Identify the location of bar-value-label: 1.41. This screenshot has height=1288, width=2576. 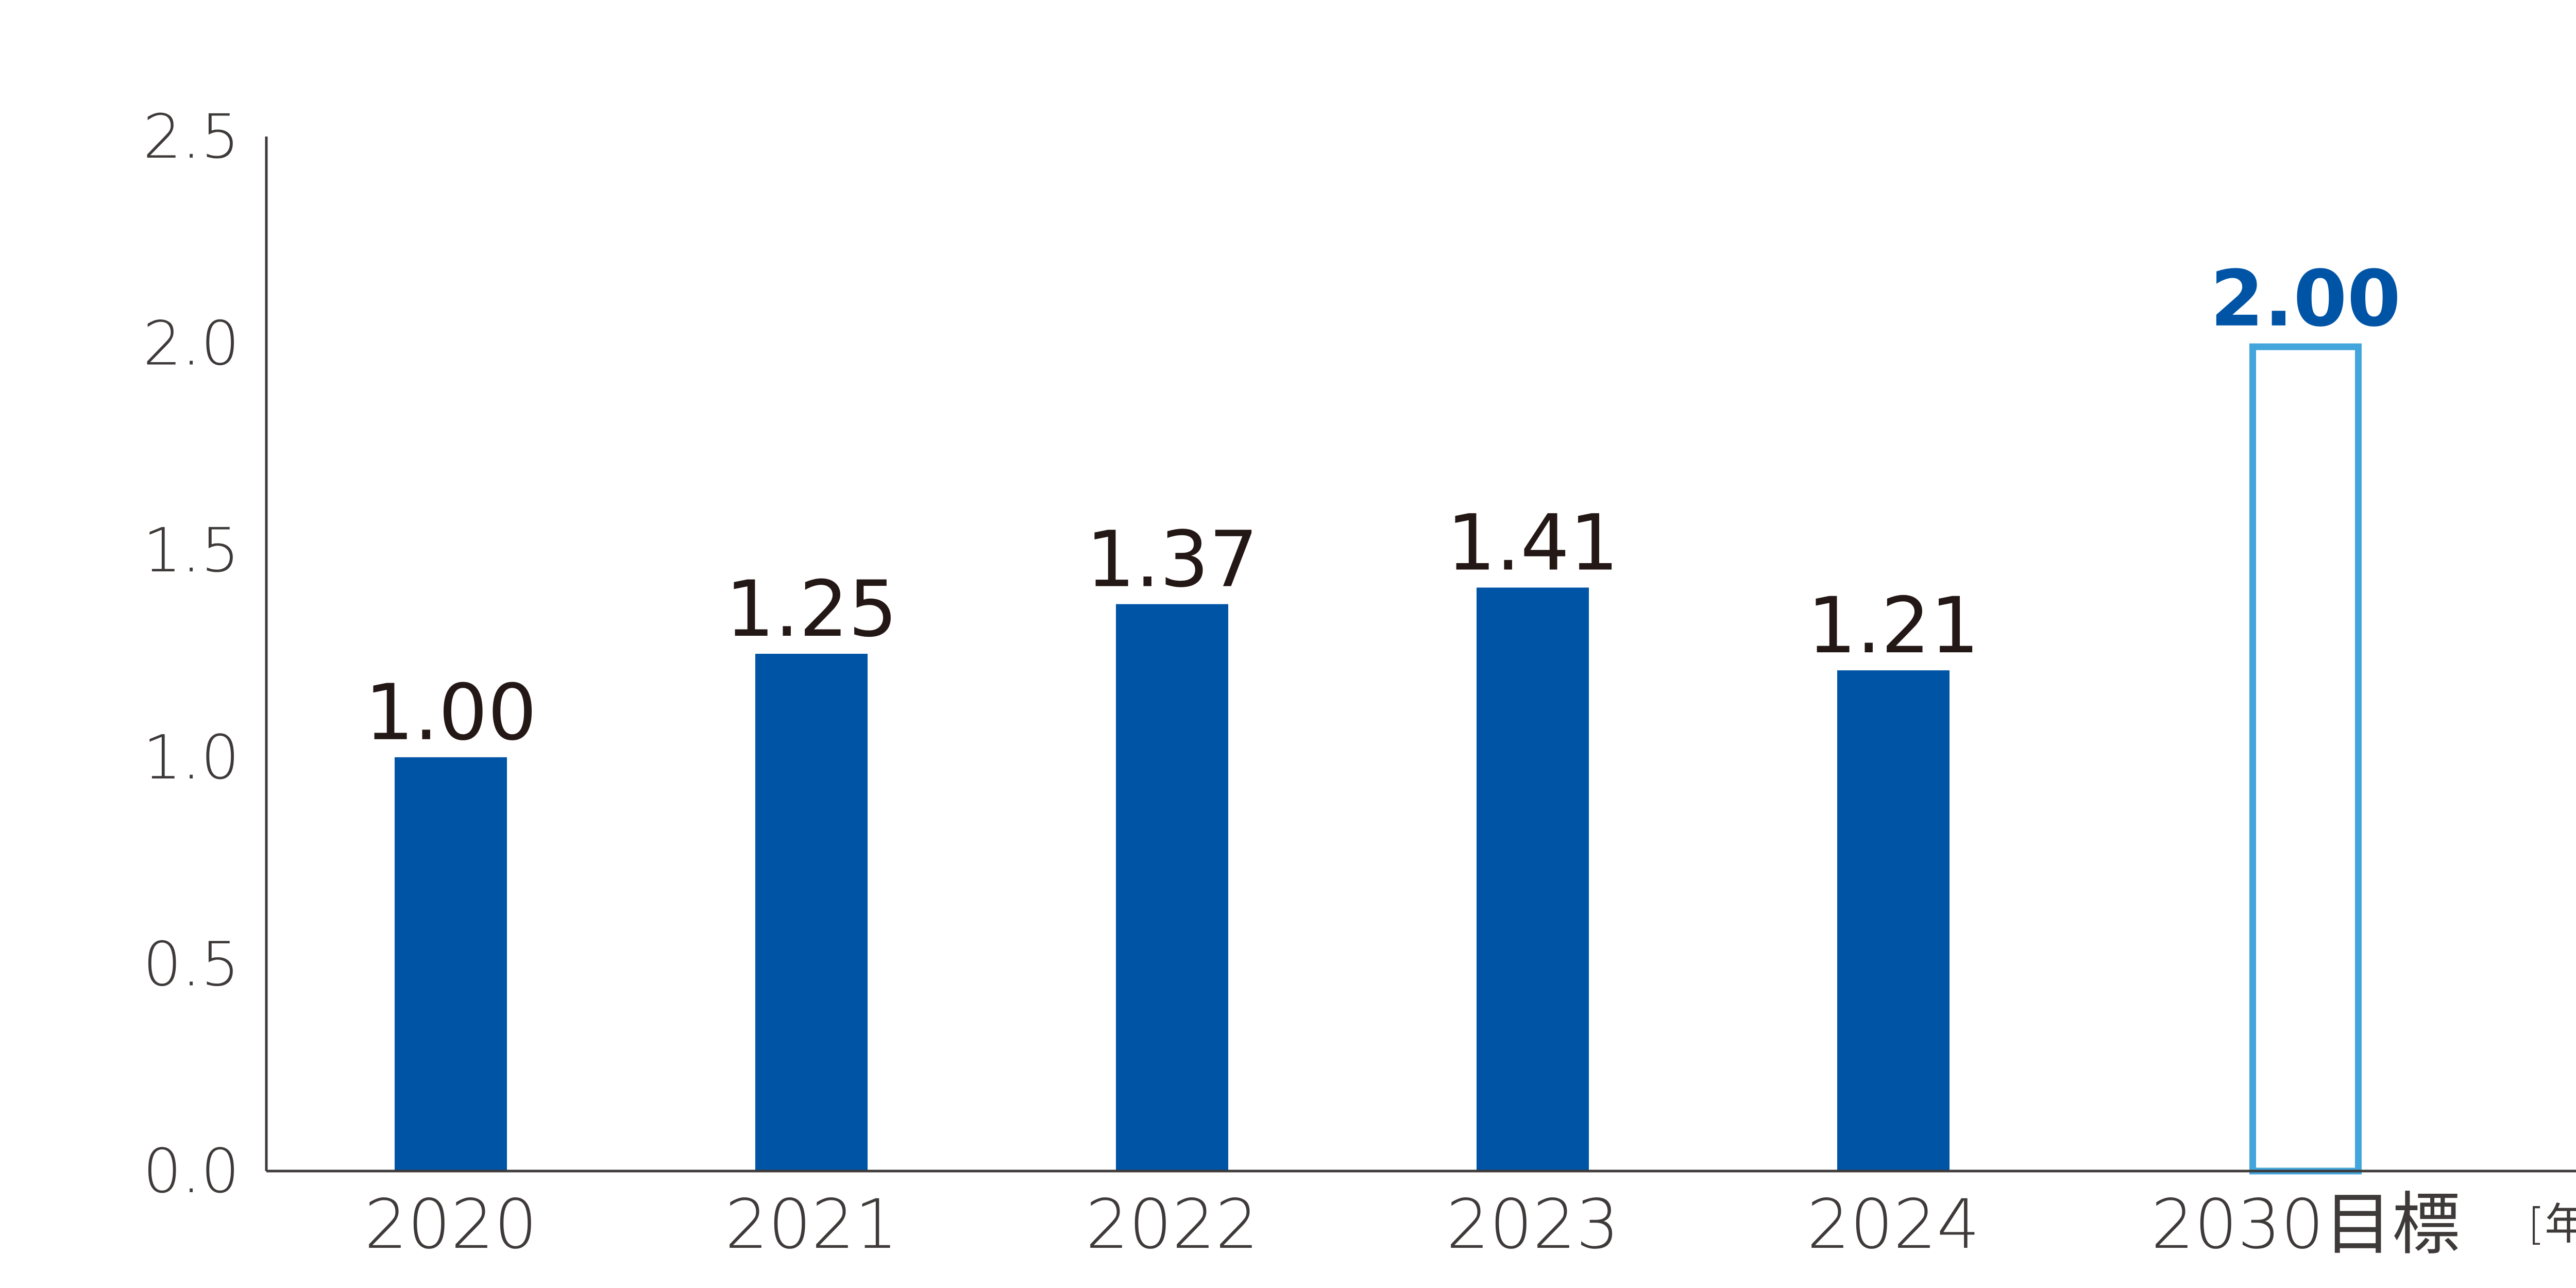
(1533, 543).